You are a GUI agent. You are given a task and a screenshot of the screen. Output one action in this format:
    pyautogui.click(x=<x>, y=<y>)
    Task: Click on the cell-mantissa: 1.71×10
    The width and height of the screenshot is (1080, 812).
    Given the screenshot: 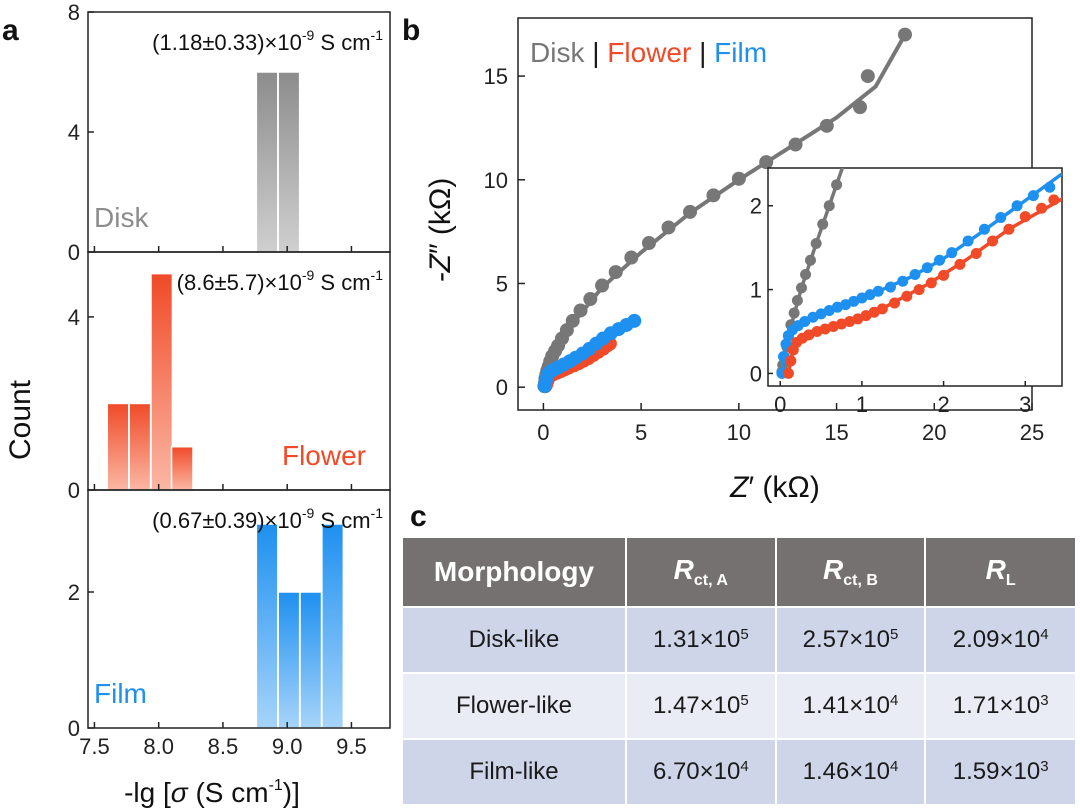 What is the action you would take?
    pyautogui.click(x=996, y=705)
    